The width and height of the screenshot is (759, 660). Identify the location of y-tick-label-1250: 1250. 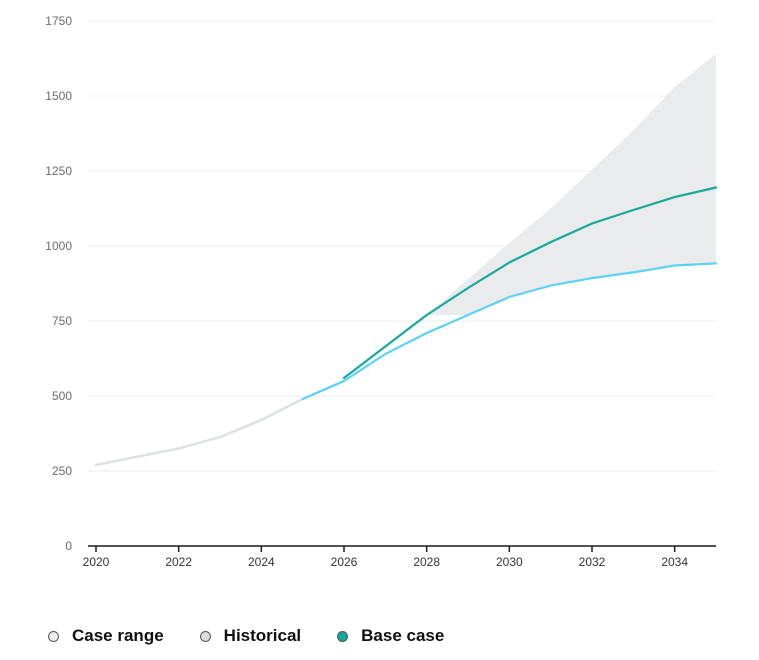
(58, 171).